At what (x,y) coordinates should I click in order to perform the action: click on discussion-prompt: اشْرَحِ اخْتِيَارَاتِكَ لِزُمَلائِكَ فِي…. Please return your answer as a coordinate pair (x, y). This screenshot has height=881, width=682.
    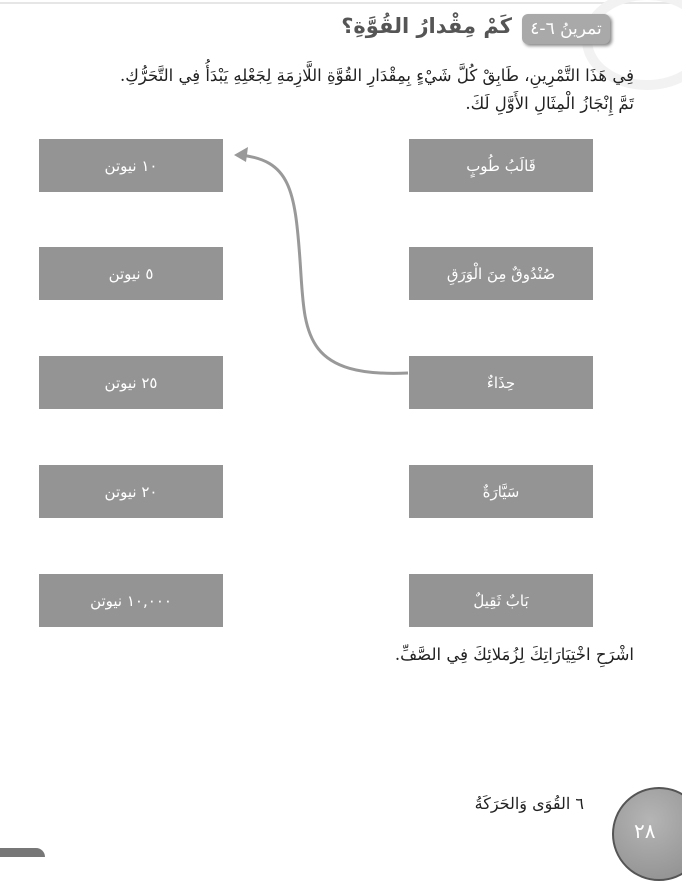
    Looking at the image, I should click on (514, 654).